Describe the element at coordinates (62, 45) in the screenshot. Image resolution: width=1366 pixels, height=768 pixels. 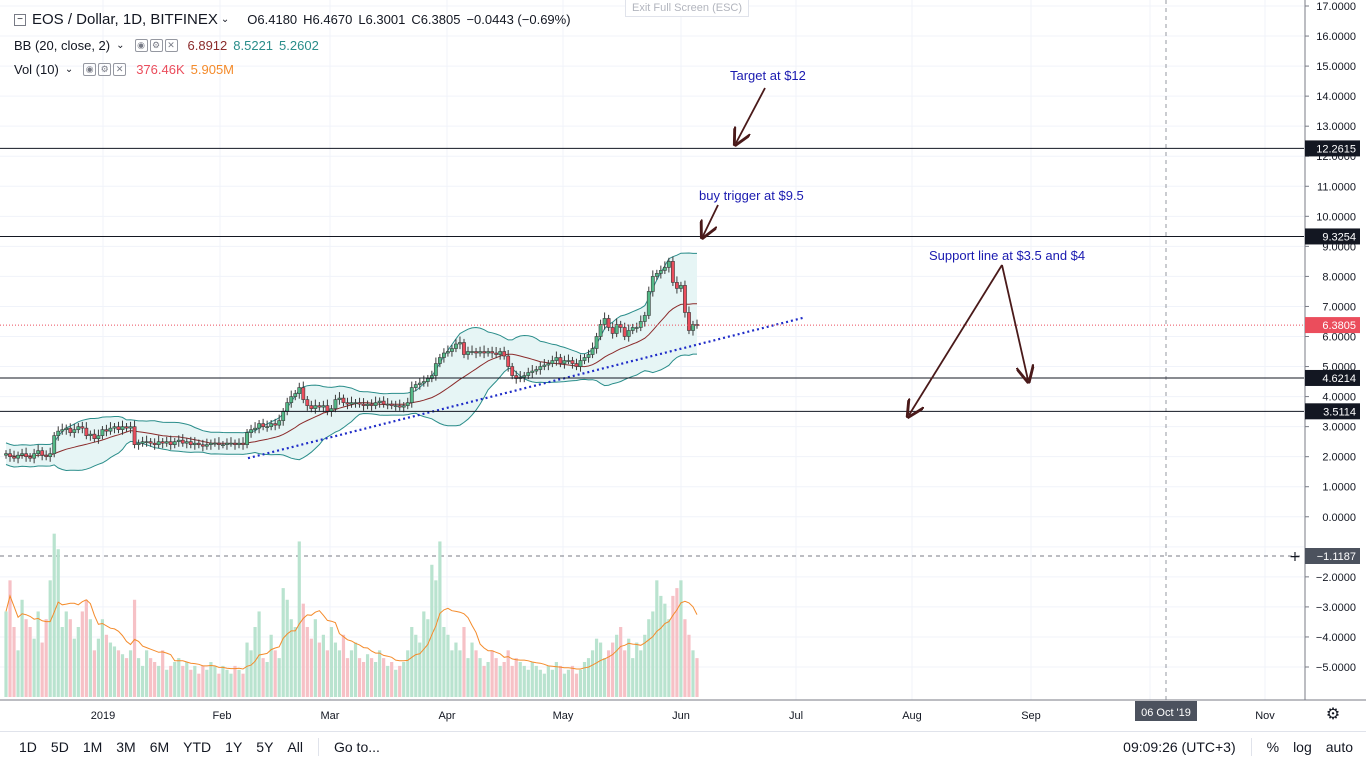
I see `bb-label: BB (20, close, 2)` at that location.